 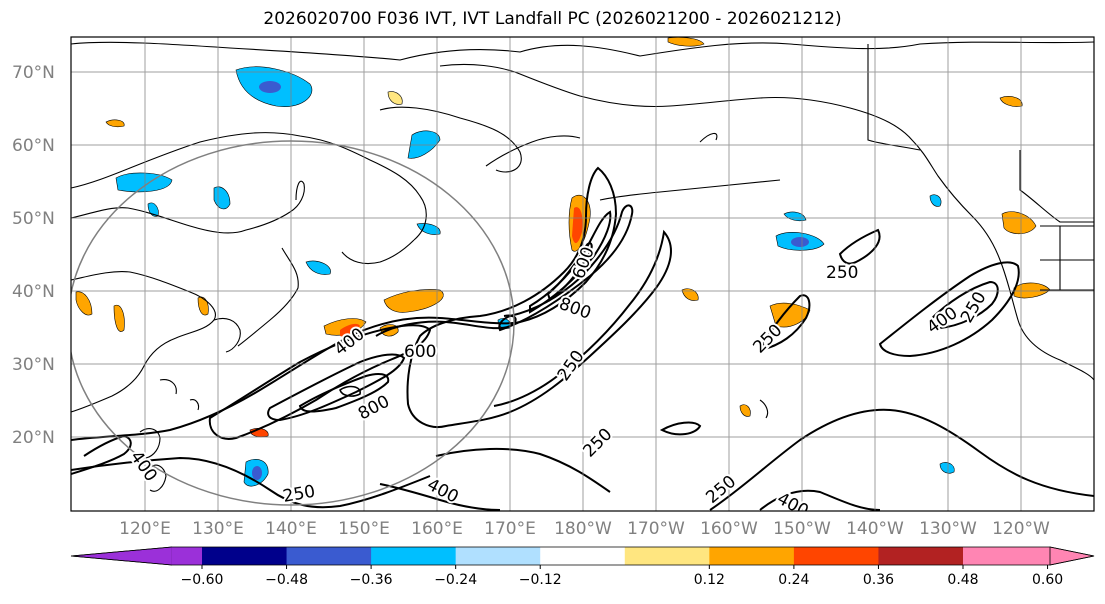 I want to click on colorbar-tick-label: −0.12, so click(x=540, y=580).